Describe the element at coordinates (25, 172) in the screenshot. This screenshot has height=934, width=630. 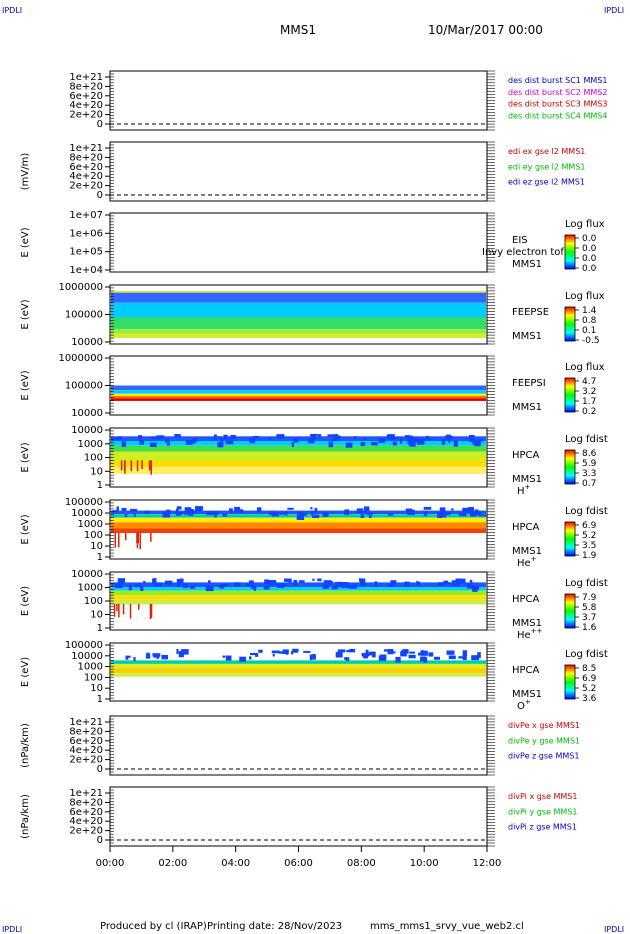
I see `y-axis-label: (mV/m)` at that location.